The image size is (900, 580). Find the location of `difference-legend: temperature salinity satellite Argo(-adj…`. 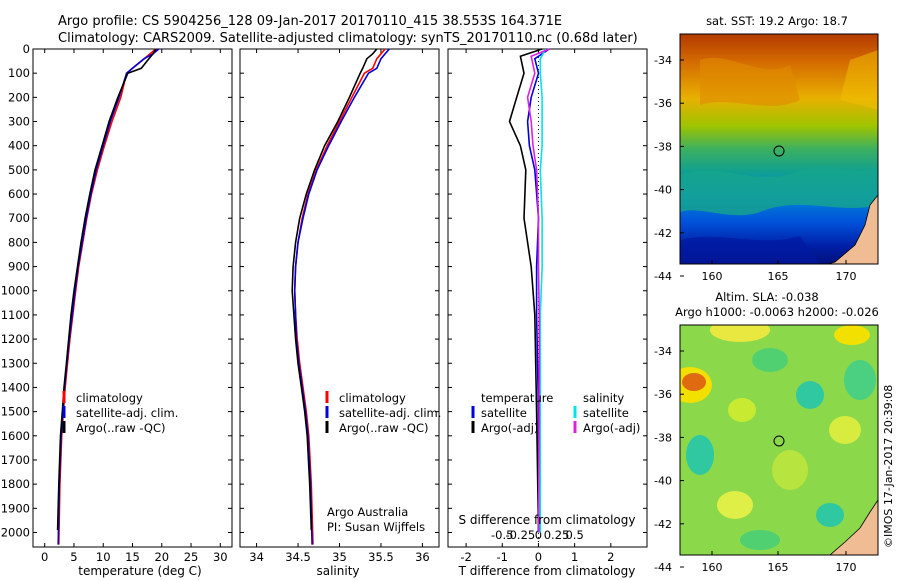

difference-legend: temperature salinity satellite Argo(-adj… is located at coordinates (555, 413).